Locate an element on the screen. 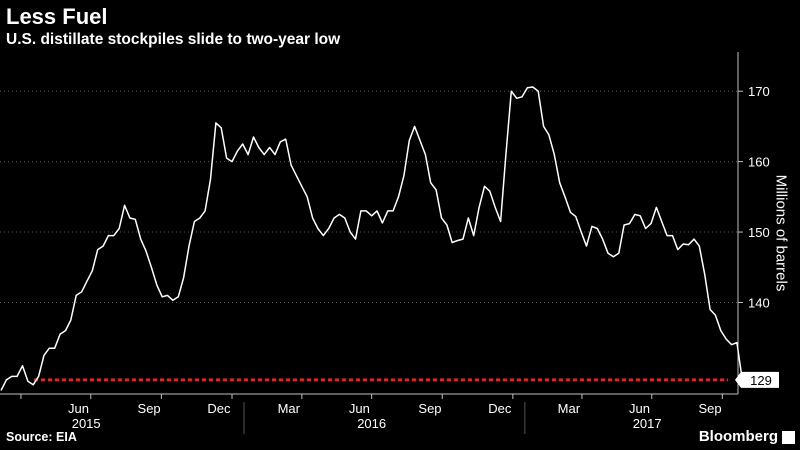  y-tick-label: 150 is located at coordinates (759, 232).